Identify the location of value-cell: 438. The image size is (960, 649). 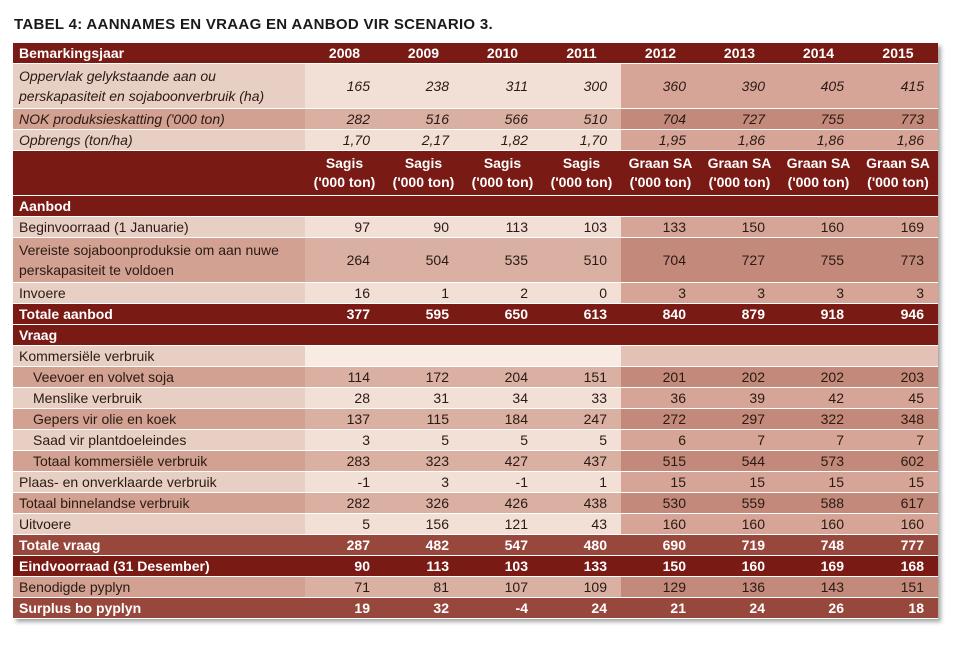
(581, 503).